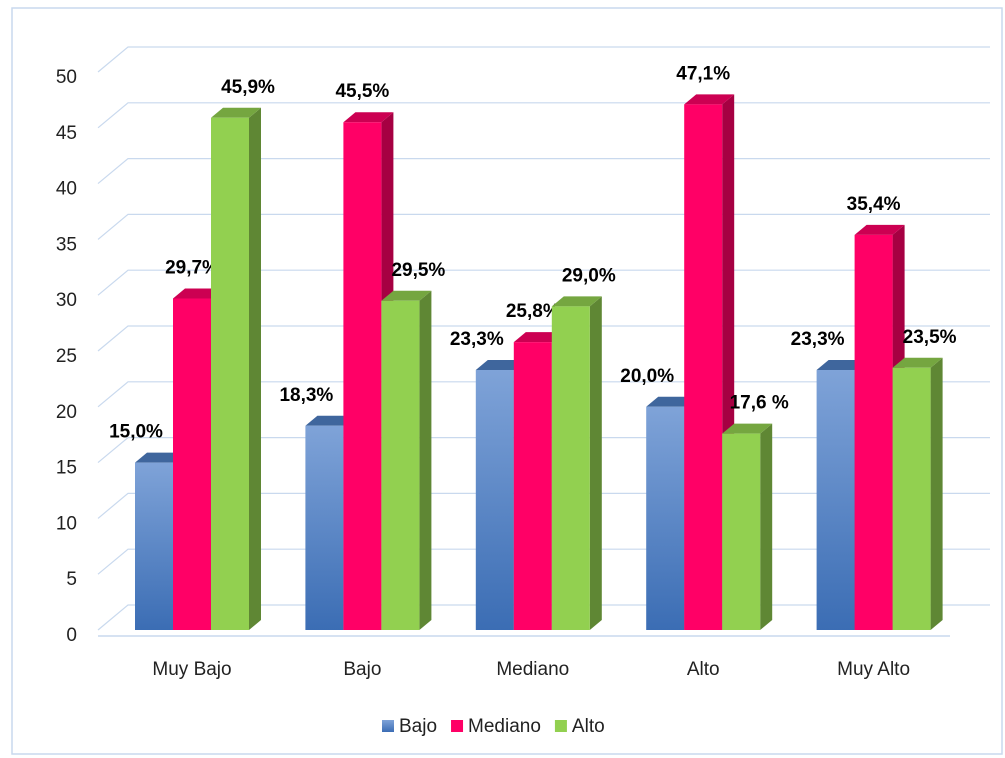  Describe the element at coordinates (66, 412) in the screenshot. I see `y-tick-label: 20` at that location.